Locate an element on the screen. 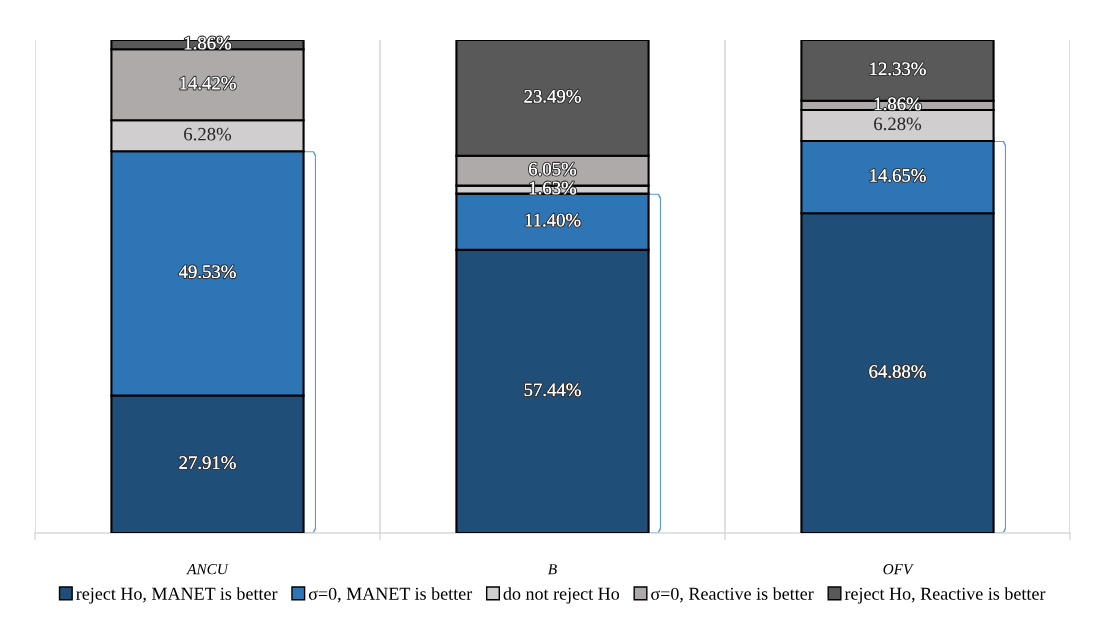 The image size is (1094, 644). data-label: 57.44% is located at coordinates (552, 390).